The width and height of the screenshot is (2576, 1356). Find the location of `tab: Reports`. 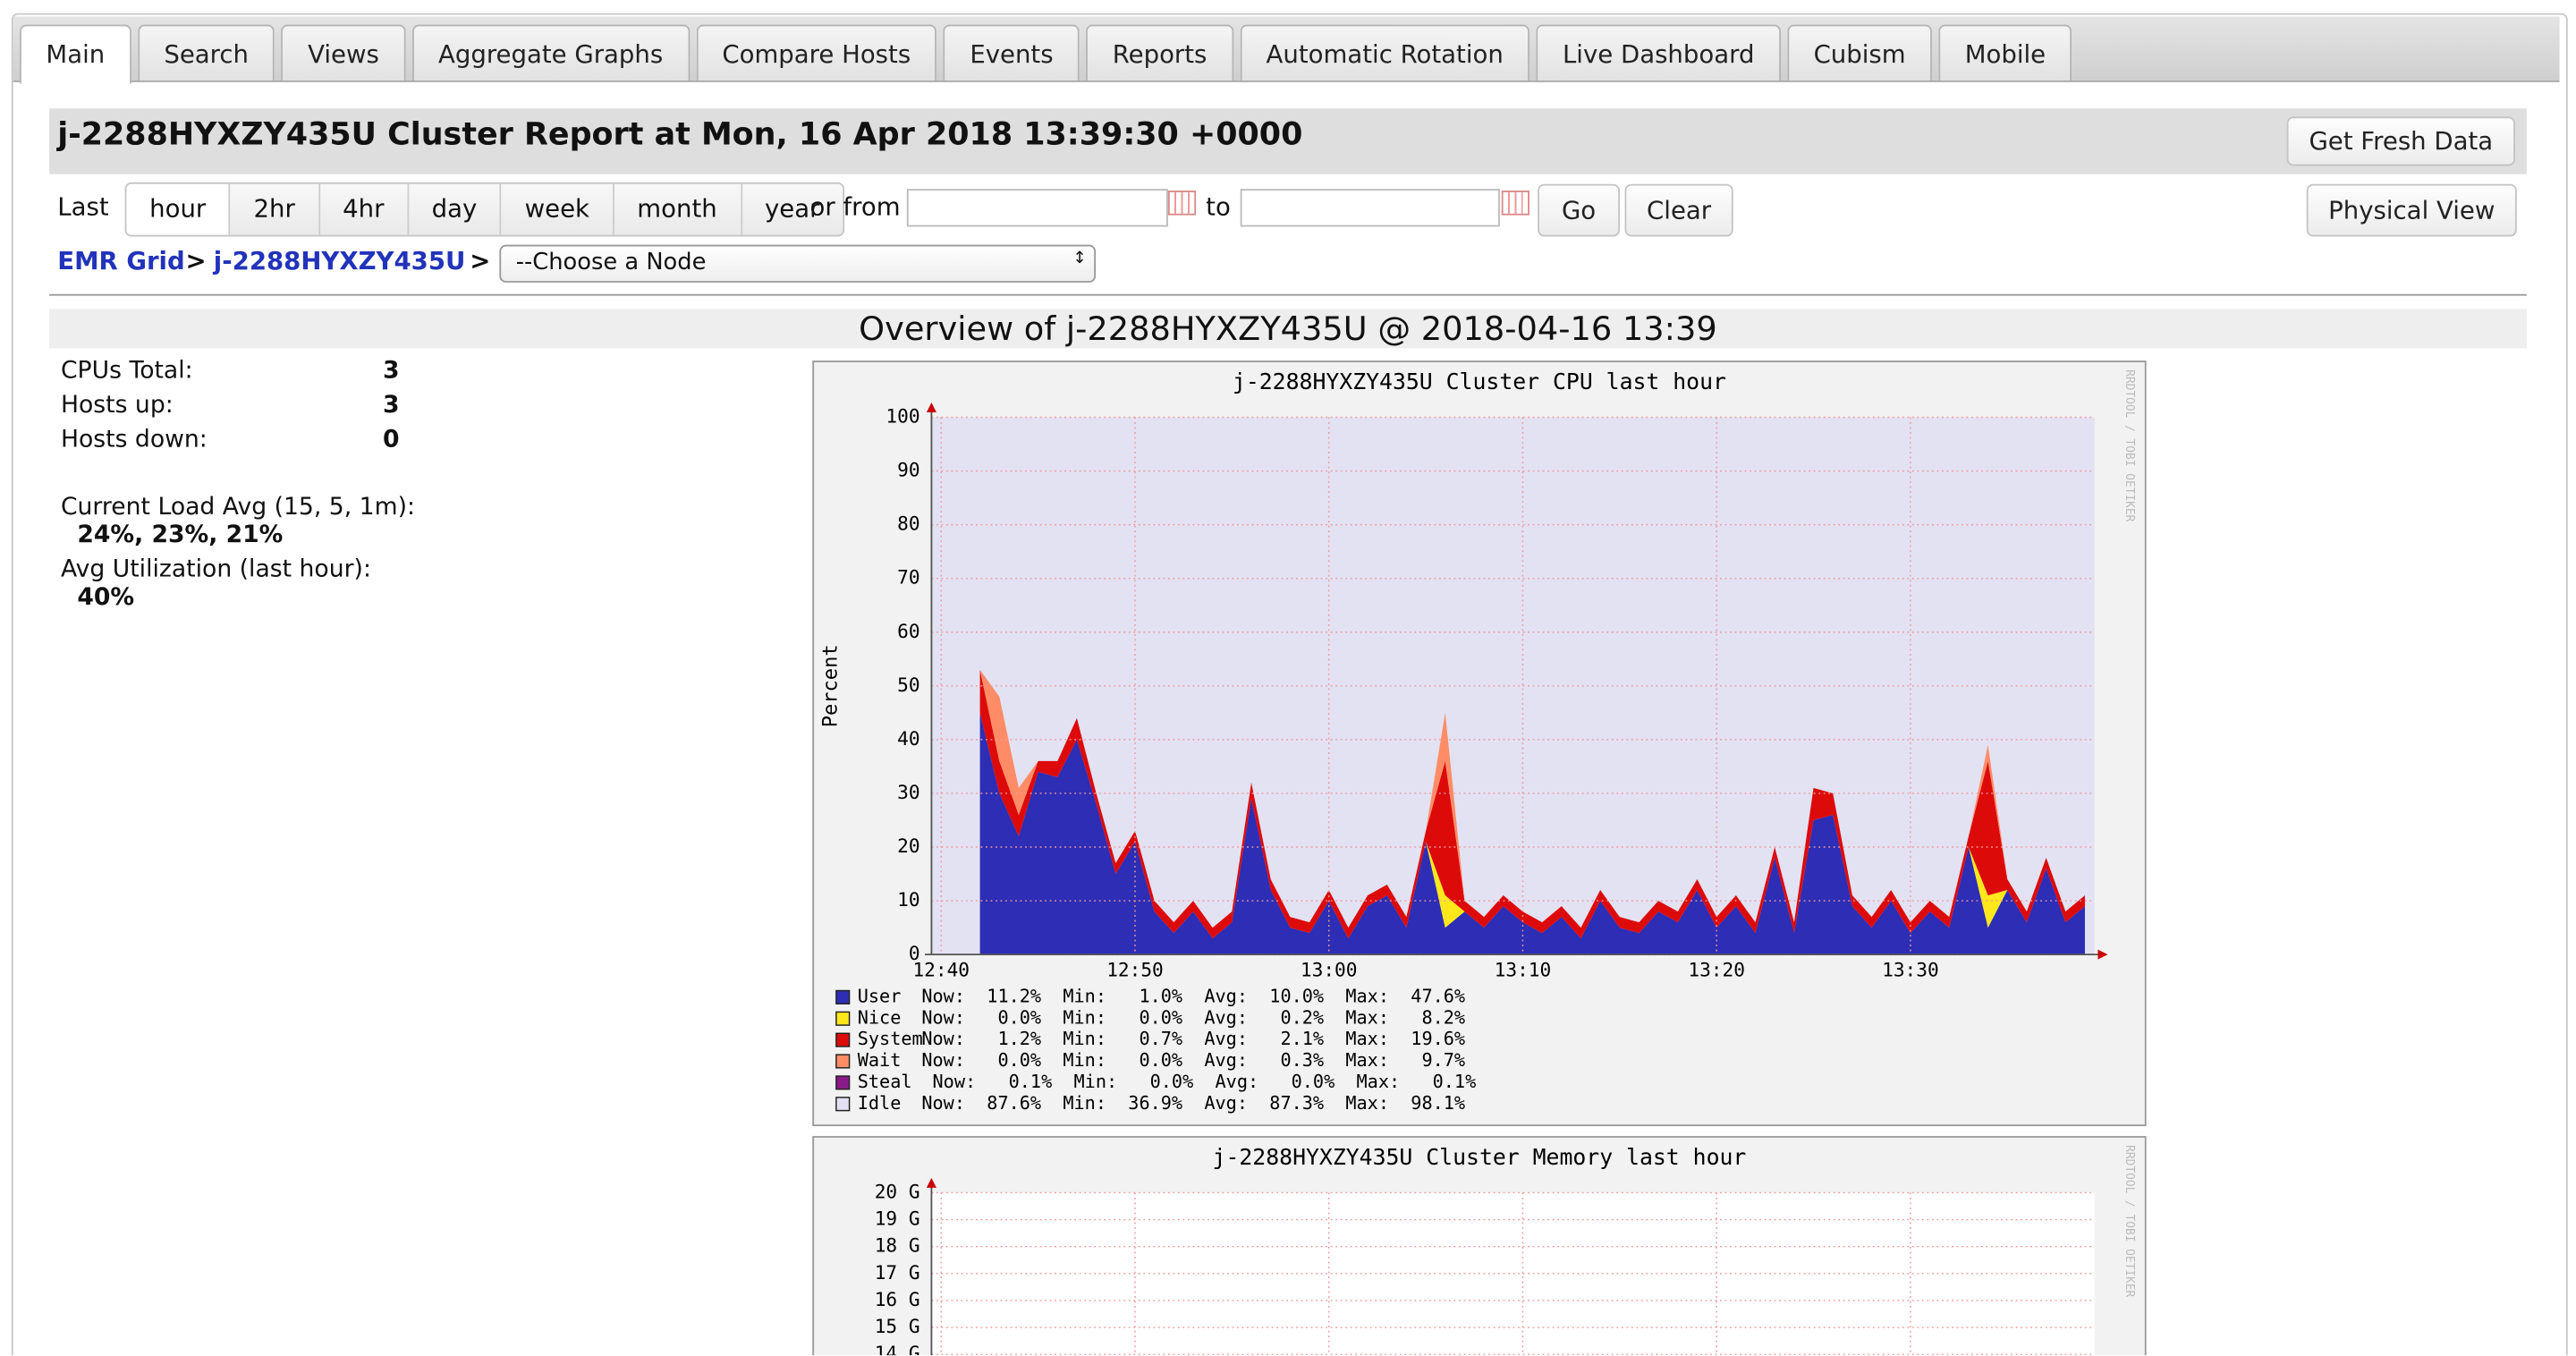

tab: Reports is located at coordinates (1159, 53).